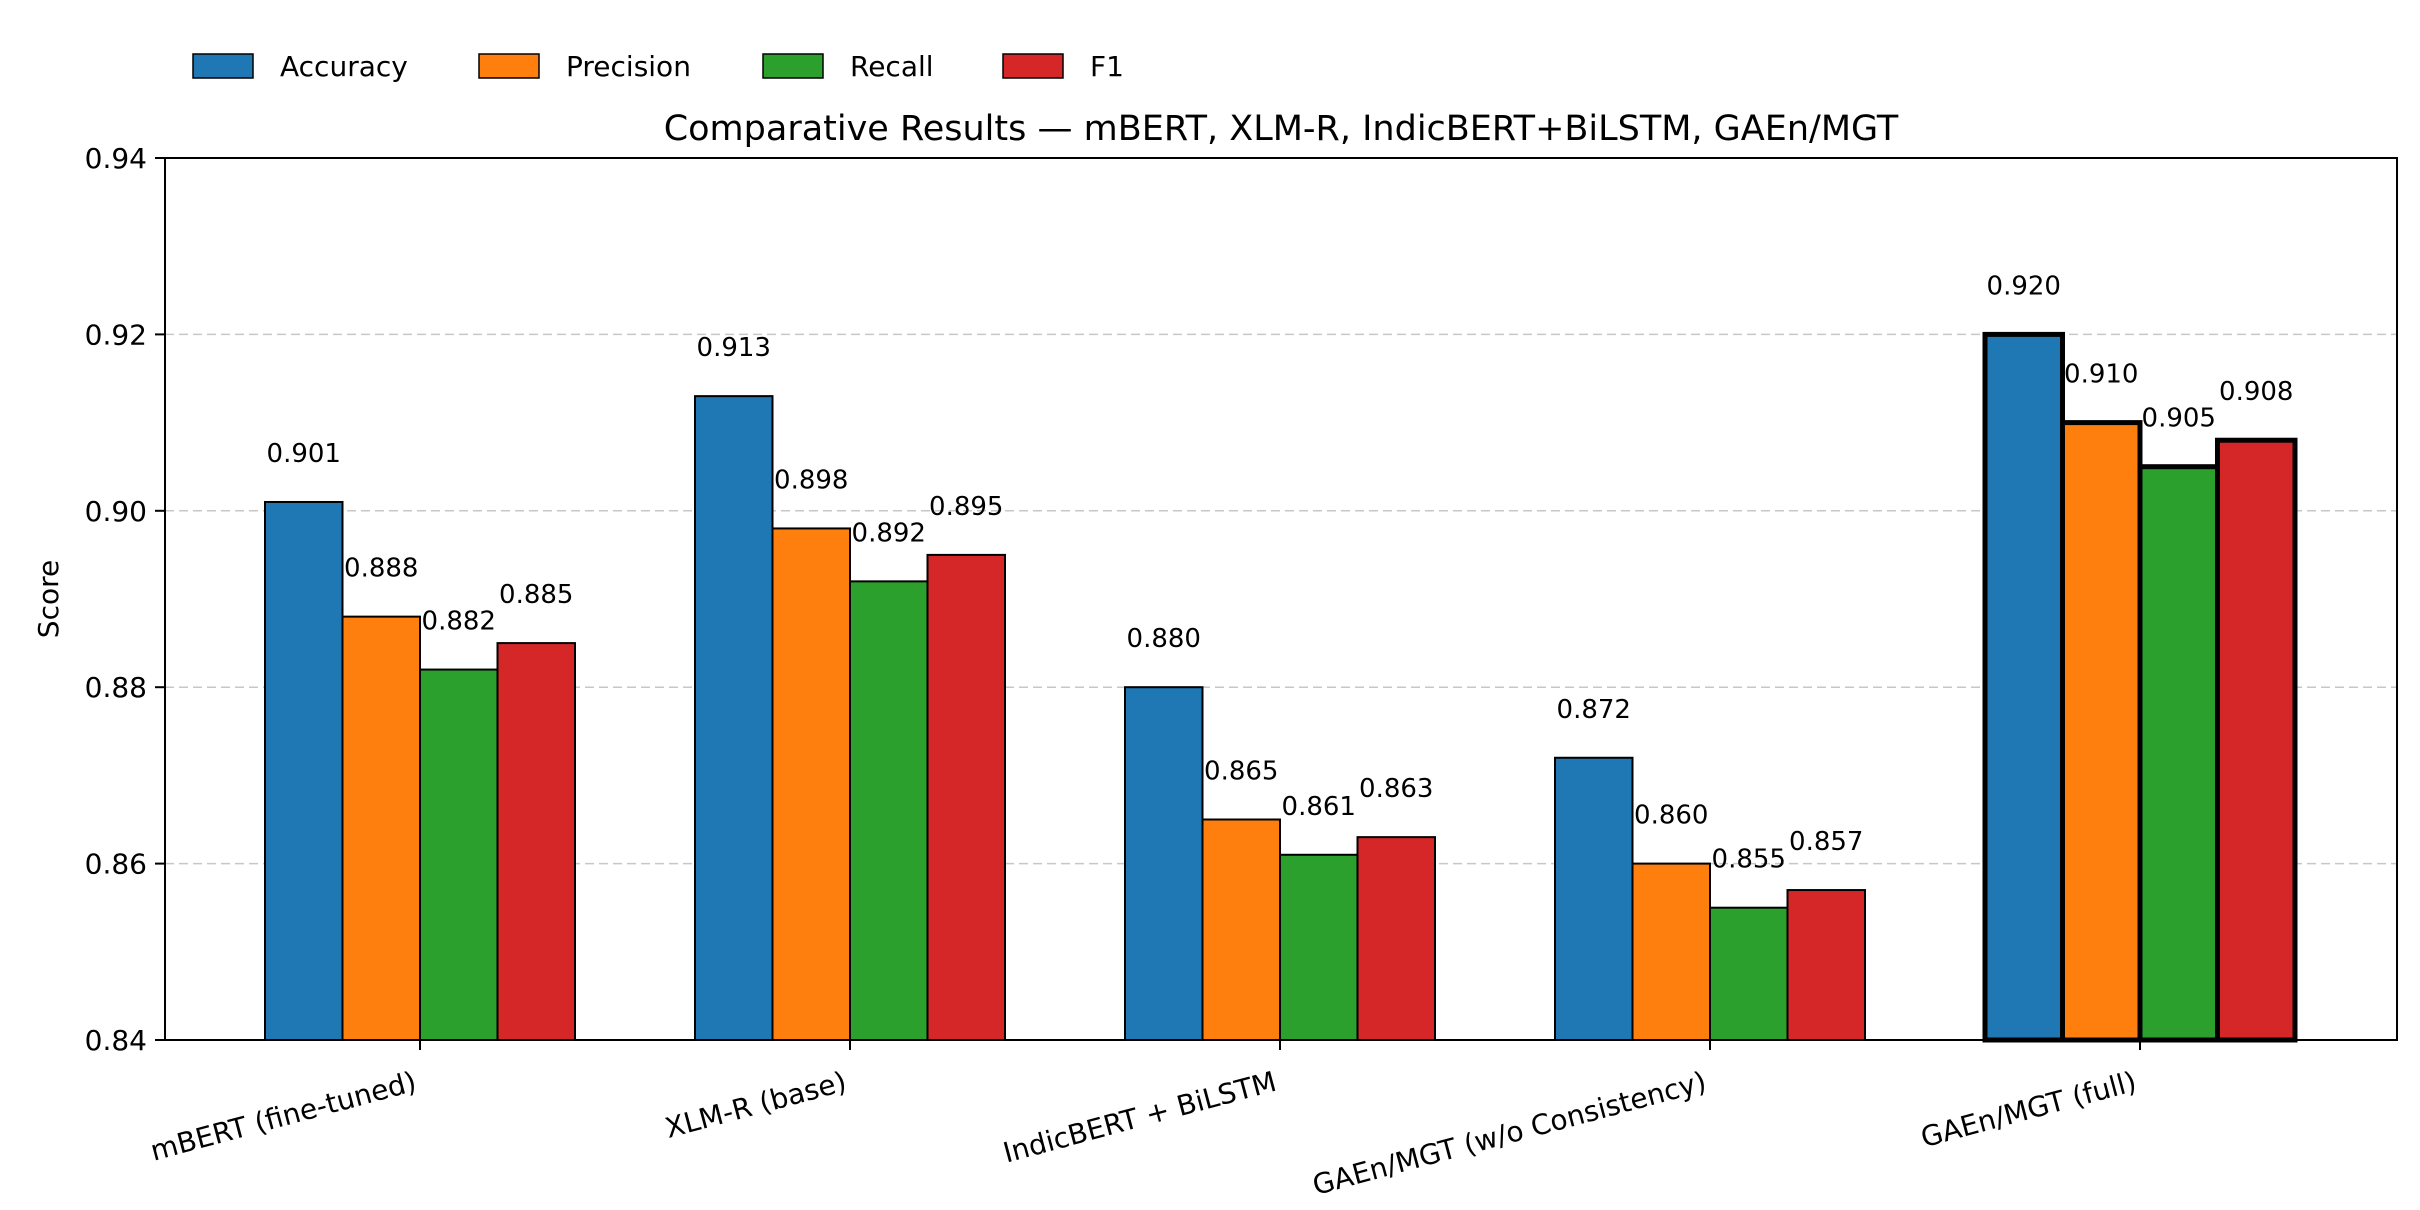 The width and height of the screenshot is (2420, 1210). I want to click on y-tick-label: 0.86, so click(116, 864).